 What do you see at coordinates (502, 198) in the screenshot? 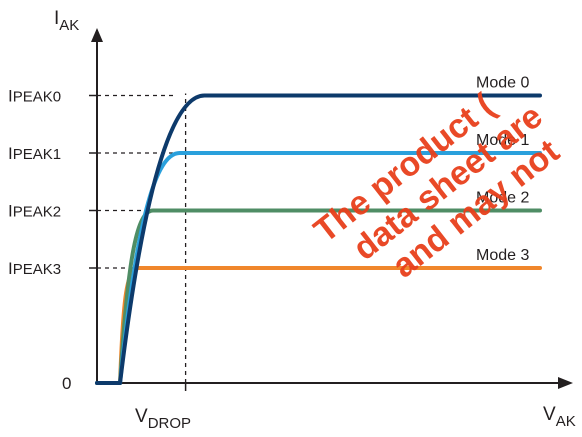
I see `series-label: Mode 2` at bounding box center [502, 198].